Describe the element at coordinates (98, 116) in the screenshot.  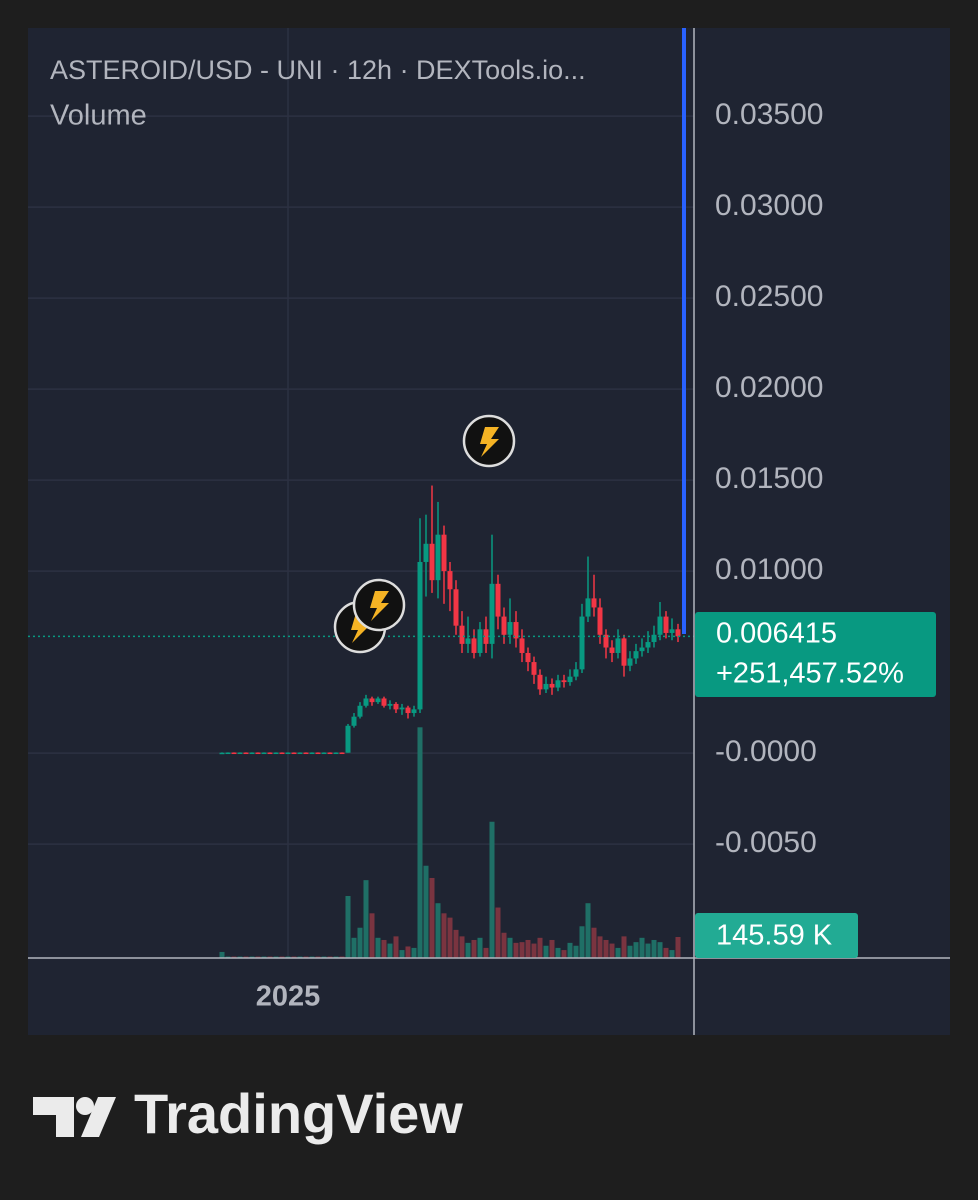
I see `volume-caption: Volume` at that location.